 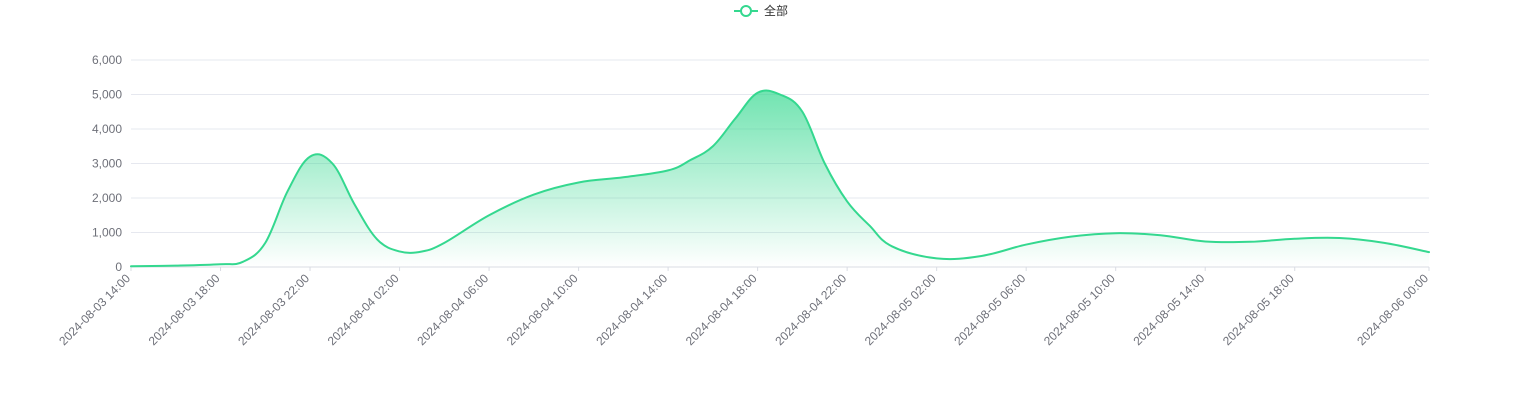 What do you see at coordinates (631, 309) in the screenshot?
I see `x-tick-label: 2024-08-04 14:00` at bounding box center [631, 309].